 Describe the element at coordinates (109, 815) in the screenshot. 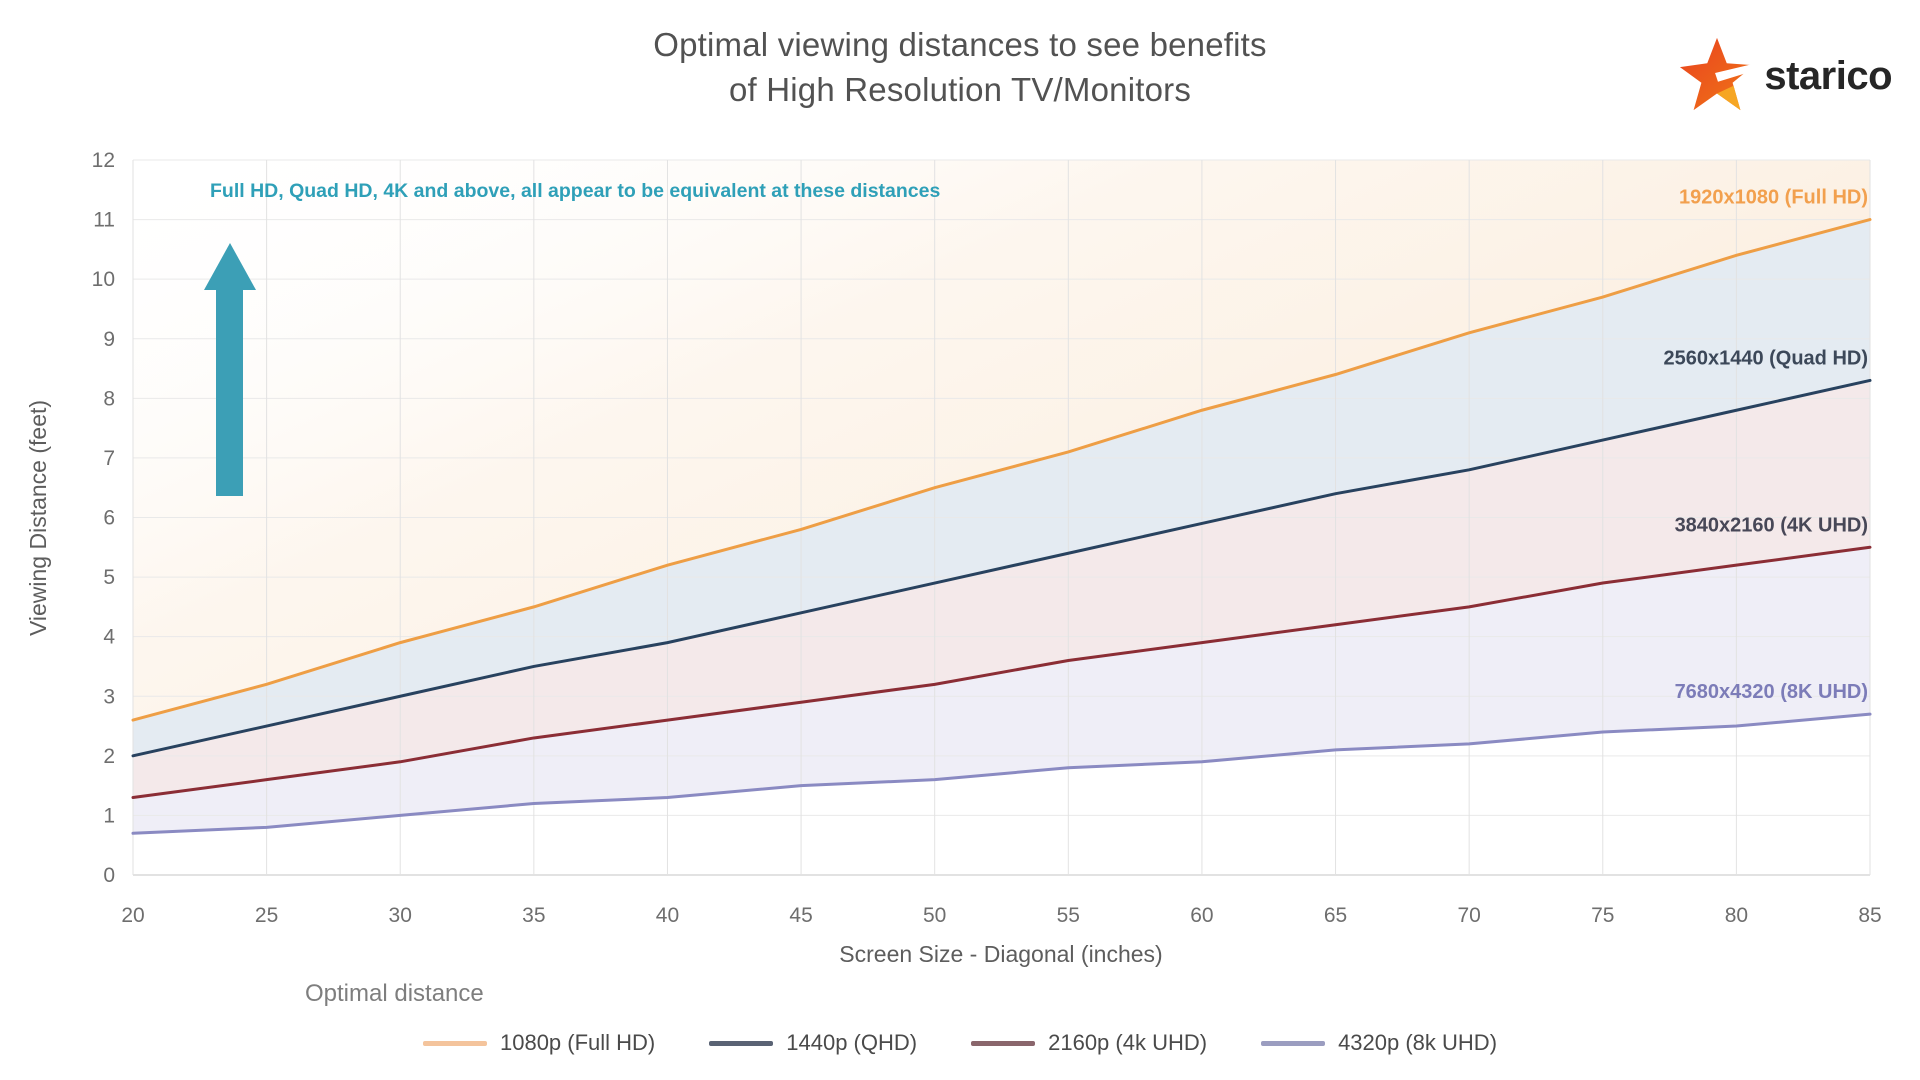

I see `y-tick-label: 1` at that location.